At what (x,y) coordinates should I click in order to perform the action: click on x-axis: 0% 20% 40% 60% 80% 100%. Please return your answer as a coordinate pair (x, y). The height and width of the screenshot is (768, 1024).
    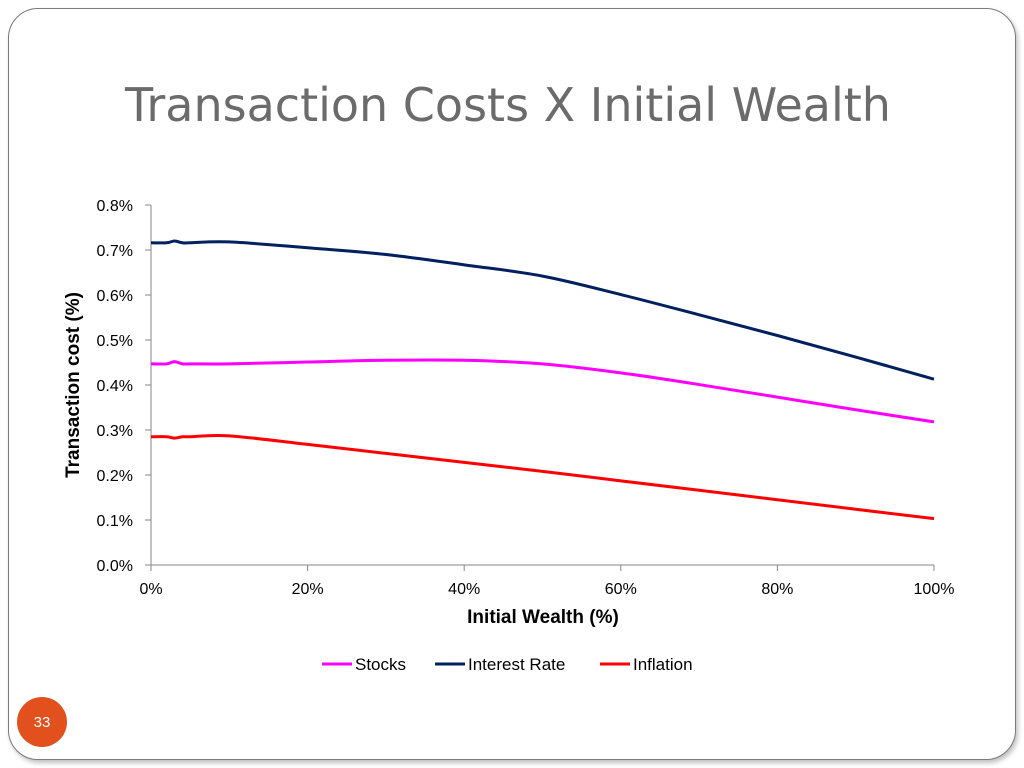
    Looking at the image, I should click on (547, 581).